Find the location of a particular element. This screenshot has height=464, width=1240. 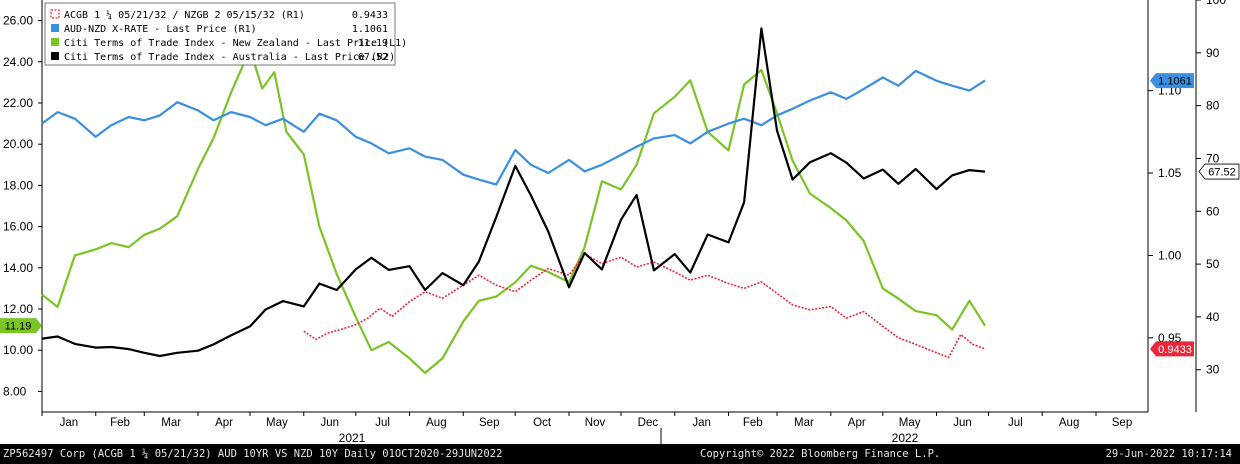

r2-axis-ticks: 100 90 80 70 60 50 40 30 is located at coordinates (1210, 206).